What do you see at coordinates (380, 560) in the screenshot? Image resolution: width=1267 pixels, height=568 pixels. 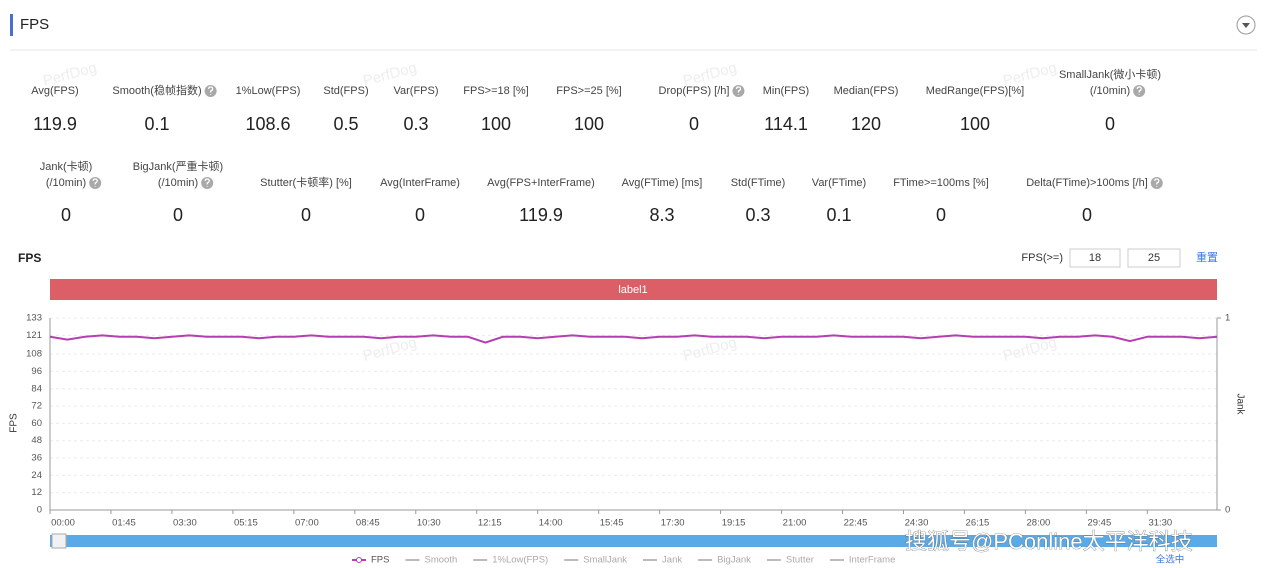 I see `legend-label: FPS` at bounding box center [380, 560].